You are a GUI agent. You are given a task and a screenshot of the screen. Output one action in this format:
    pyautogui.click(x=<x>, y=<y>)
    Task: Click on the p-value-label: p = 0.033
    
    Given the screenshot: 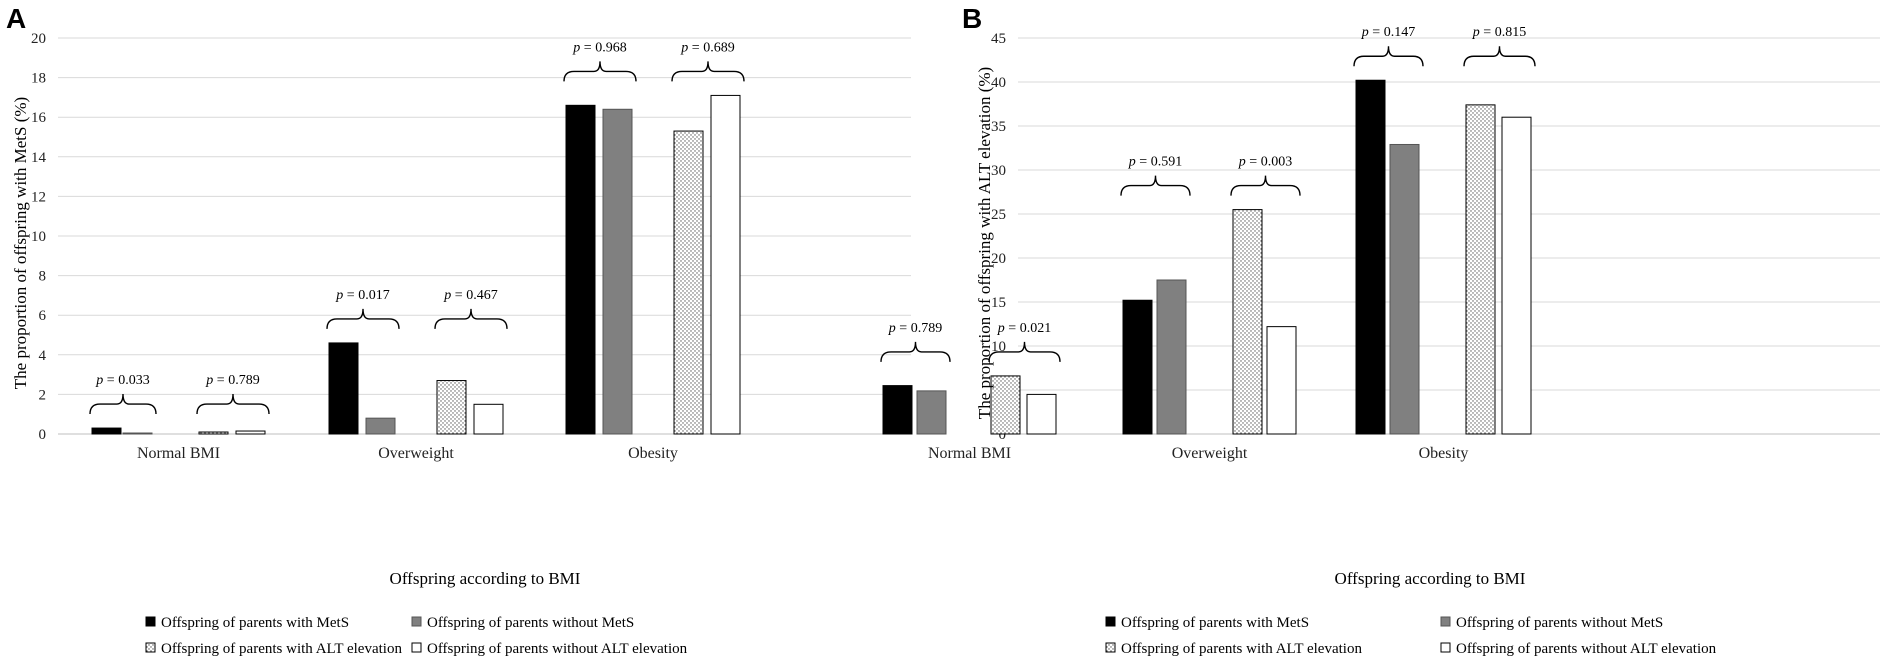 What is the action you would take?
    pyautogui.click(x=122, y=380)
    